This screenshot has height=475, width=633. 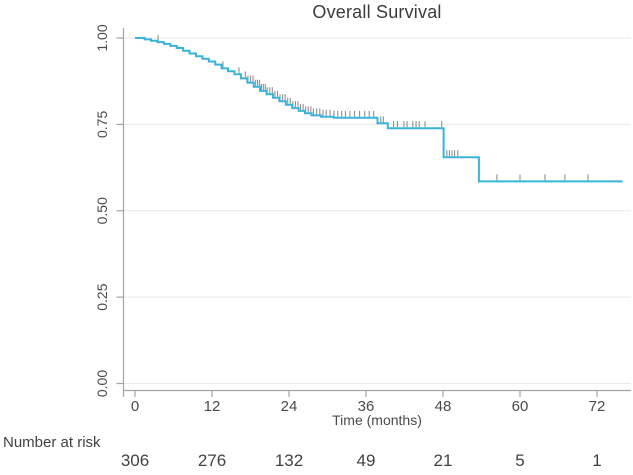 What do you see at coordinates (212, 460) in the screenshot?
I see `risk-count: 276` at bounding box center [212, 460].